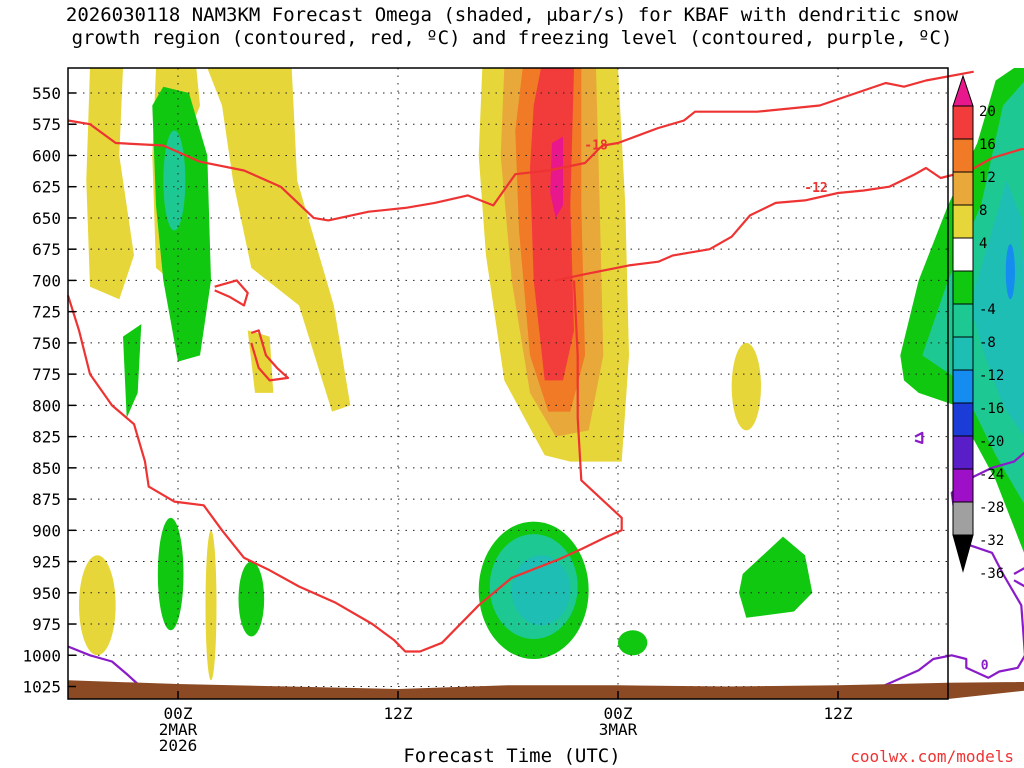 The width and height of the screenshot is (1024, 768). I want to click on credit-link: coolwx.com/models, so click(932, 756).